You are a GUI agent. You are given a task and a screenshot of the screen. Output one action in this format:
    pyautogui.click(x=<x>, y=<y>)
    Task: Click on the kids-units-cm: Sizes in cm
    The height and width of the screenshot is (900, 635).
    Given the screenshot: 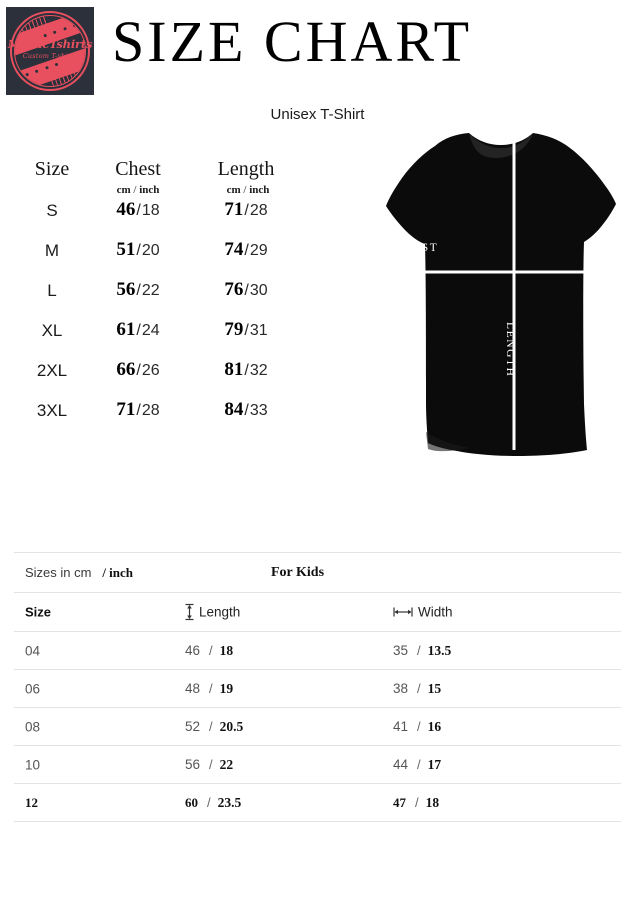 What is the action you would take?
    pyautogui.click(x=58, y=572)
    